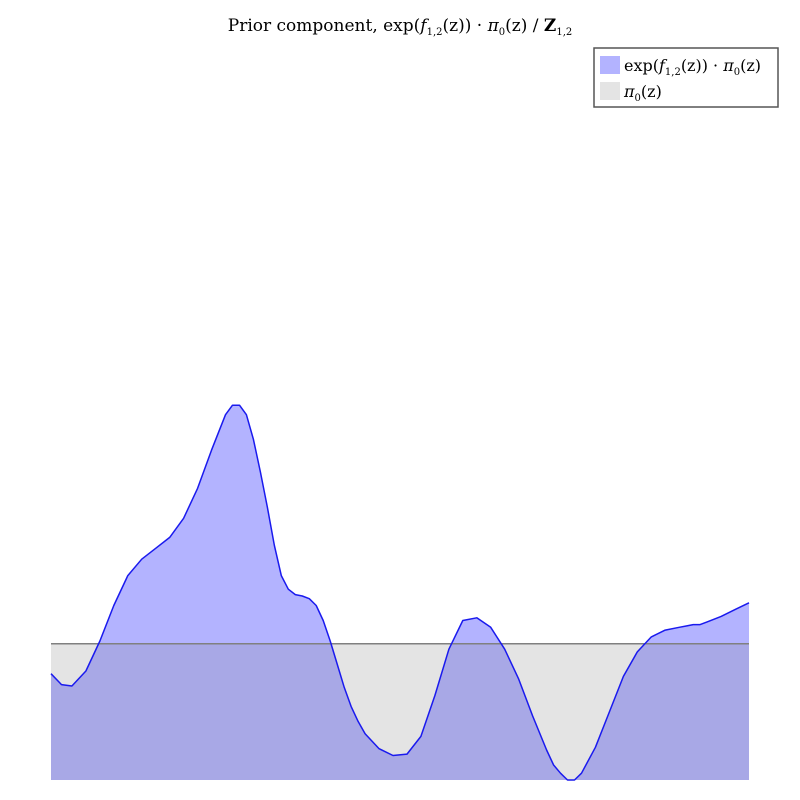  I want to click on legend0-pi-sub: 0, so click(737, 72).